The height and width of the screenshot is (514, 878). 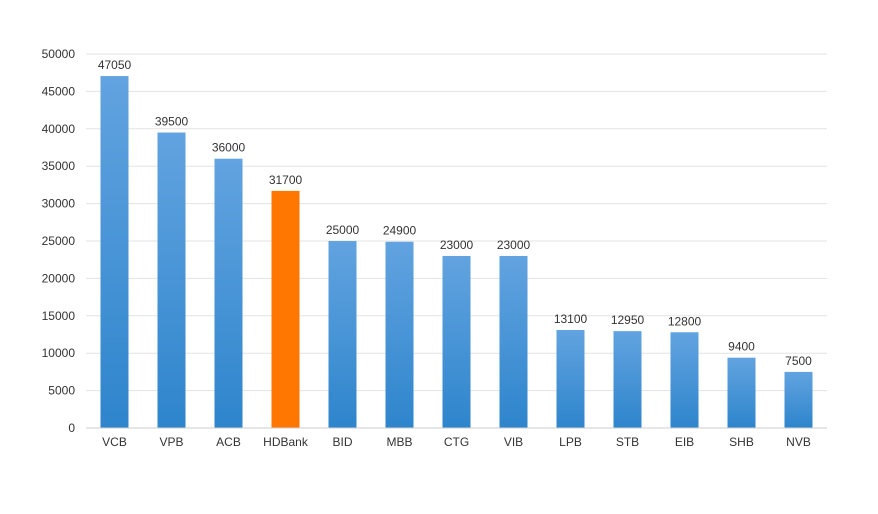 What do you see at coordinates (798, 361) in the screenshot?
I see `data-label: 7500` at bounding box center [798, 361].